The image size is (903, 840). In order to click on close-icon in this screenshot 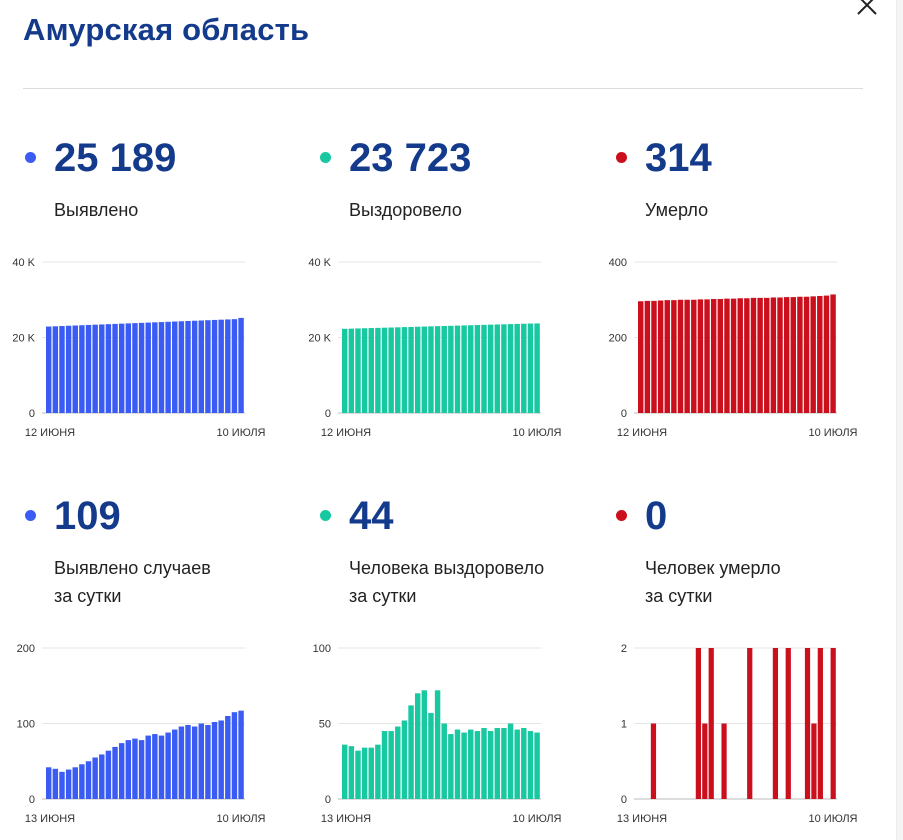, I will do `click(867, 10)`.